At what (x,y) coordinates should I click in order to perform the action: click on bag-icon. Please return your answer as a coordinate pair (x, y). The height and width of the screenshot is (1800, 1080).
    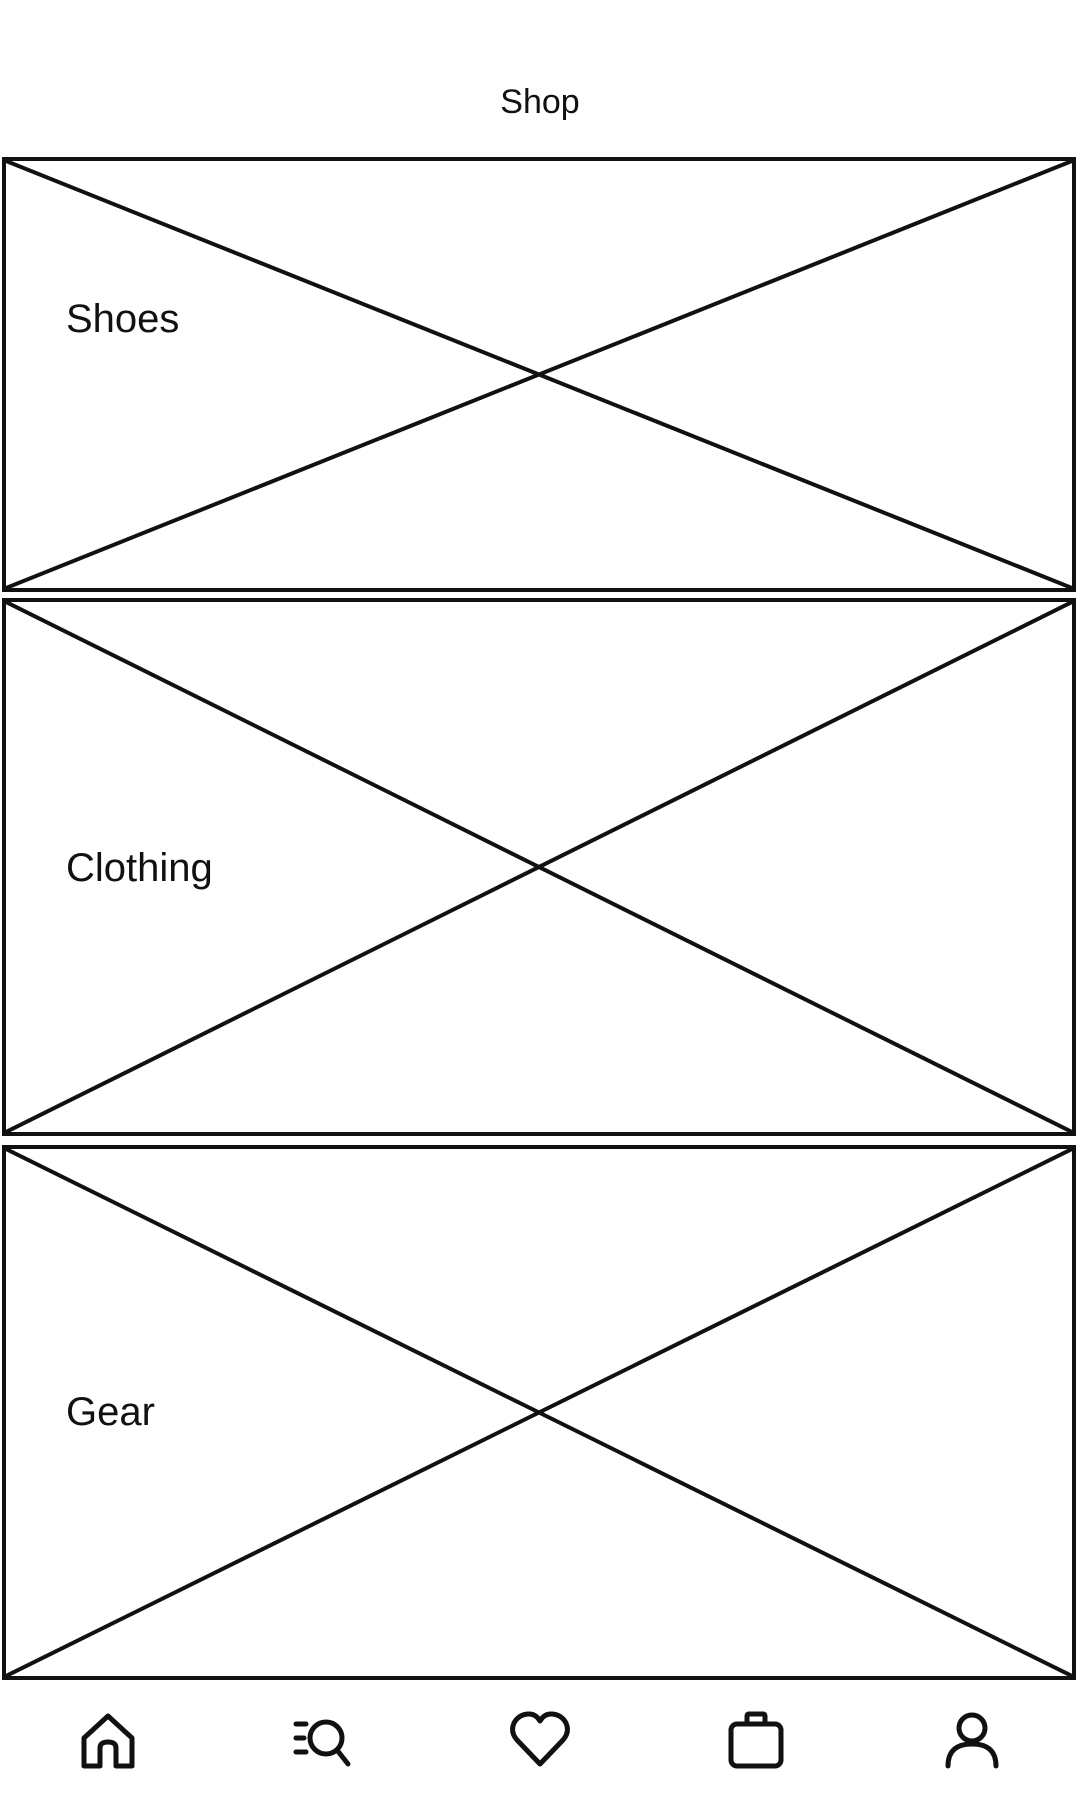
    Looking at the image, I should click on (756, 1740).